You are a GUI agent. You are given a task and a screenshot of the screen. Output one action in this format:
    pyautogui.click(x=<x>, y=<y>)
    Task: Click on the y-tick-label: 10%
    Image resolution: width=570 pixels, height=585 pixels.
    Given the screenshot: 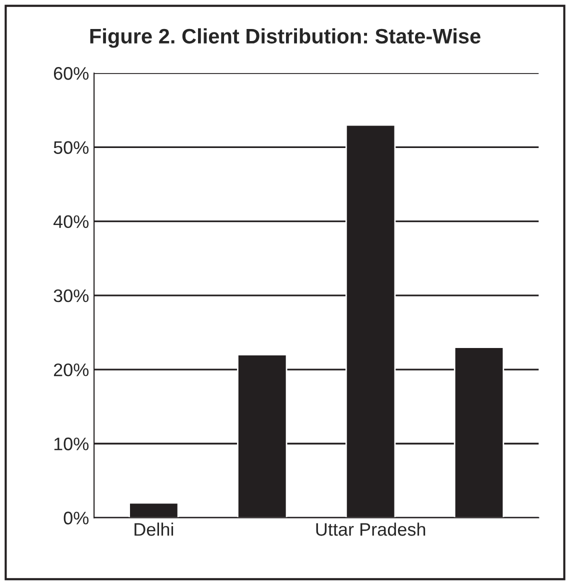 What is the action you would take?
    pyautogui.click(x=71, y=444)
    